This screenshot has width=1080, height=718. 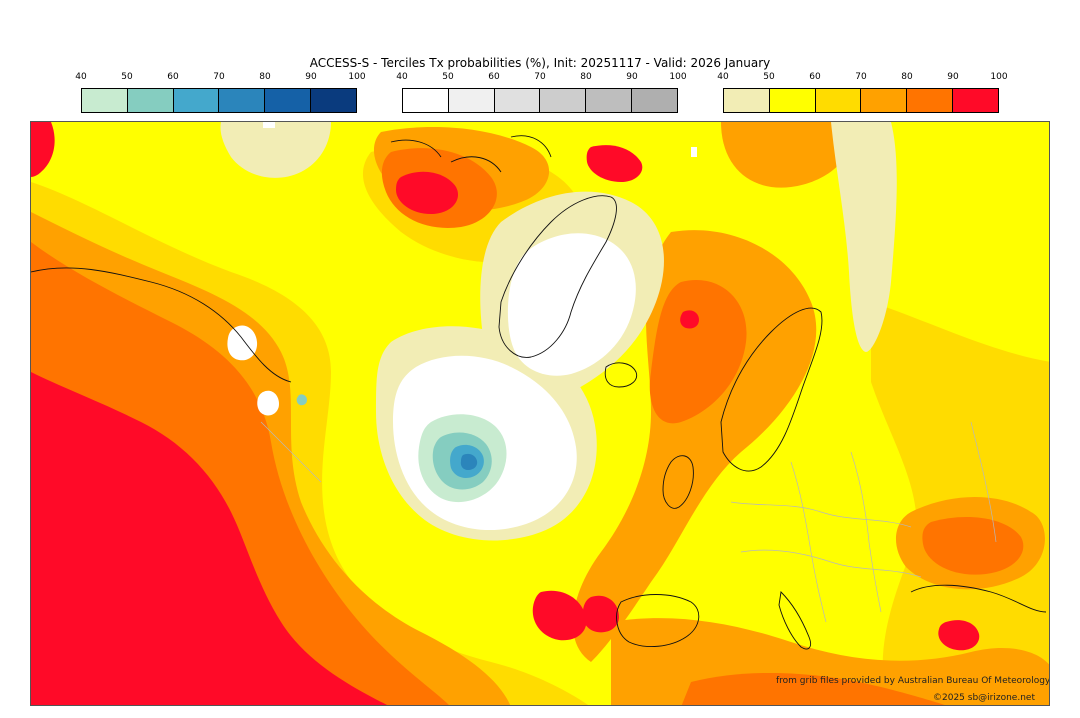 What do you see at coordinates (787, 155) in the screenshot?
I see `orange-region-top-right` at bounding box center [787, 155].